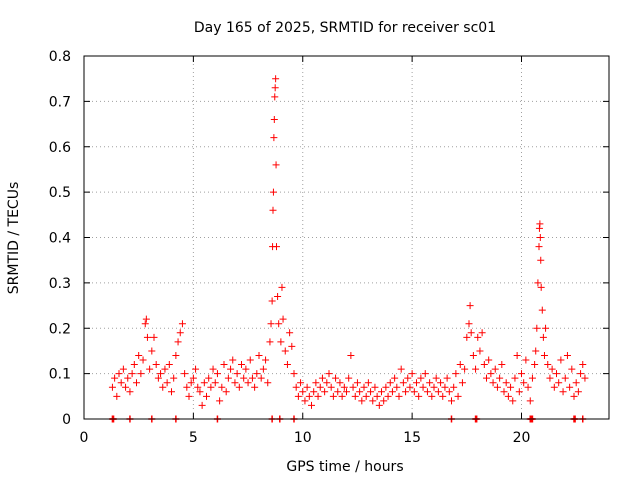  Describe the element at coordinates (522, 438) in the screenshot. I see `x-tick-label: 20` at that location.